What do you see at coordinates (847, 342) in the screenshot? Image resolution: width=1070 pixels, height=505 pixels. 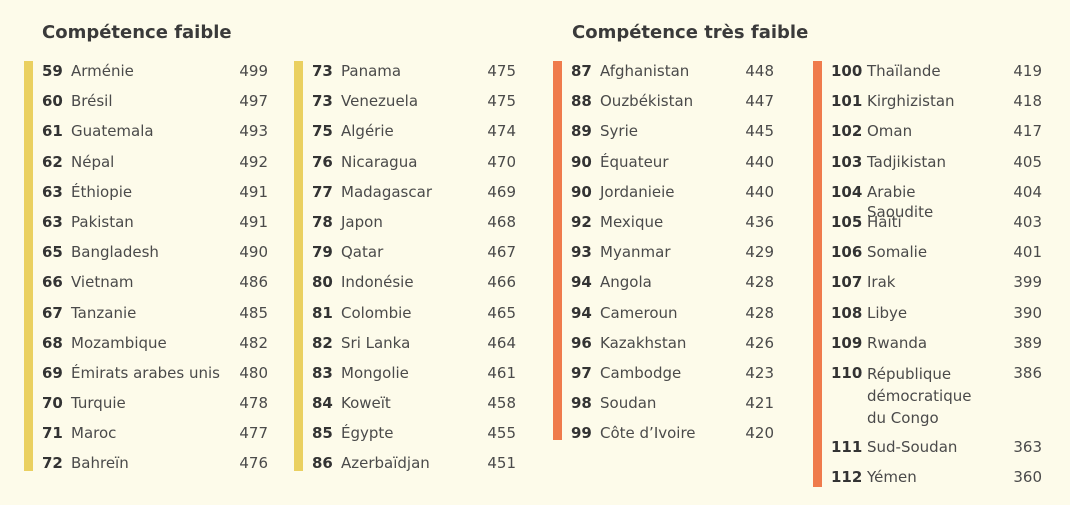 I see `rank-number: 109` at bounding box center [847, 342].